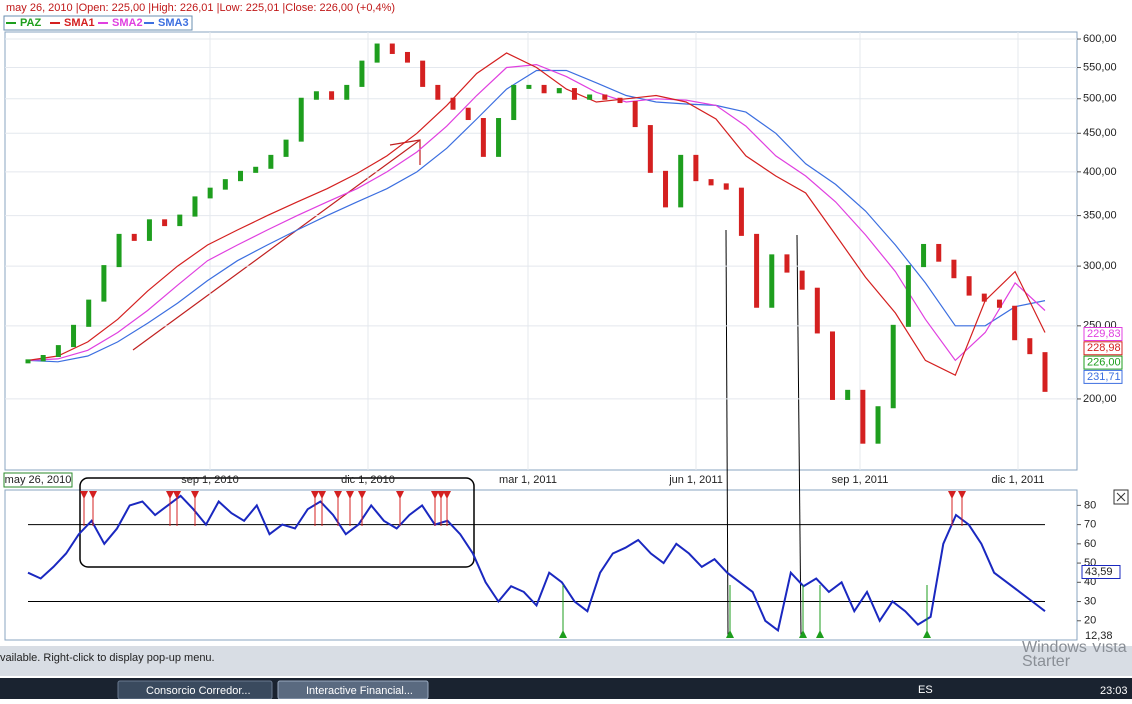  I want to click on price-tag-label: 231,71, so click(1104, 377).